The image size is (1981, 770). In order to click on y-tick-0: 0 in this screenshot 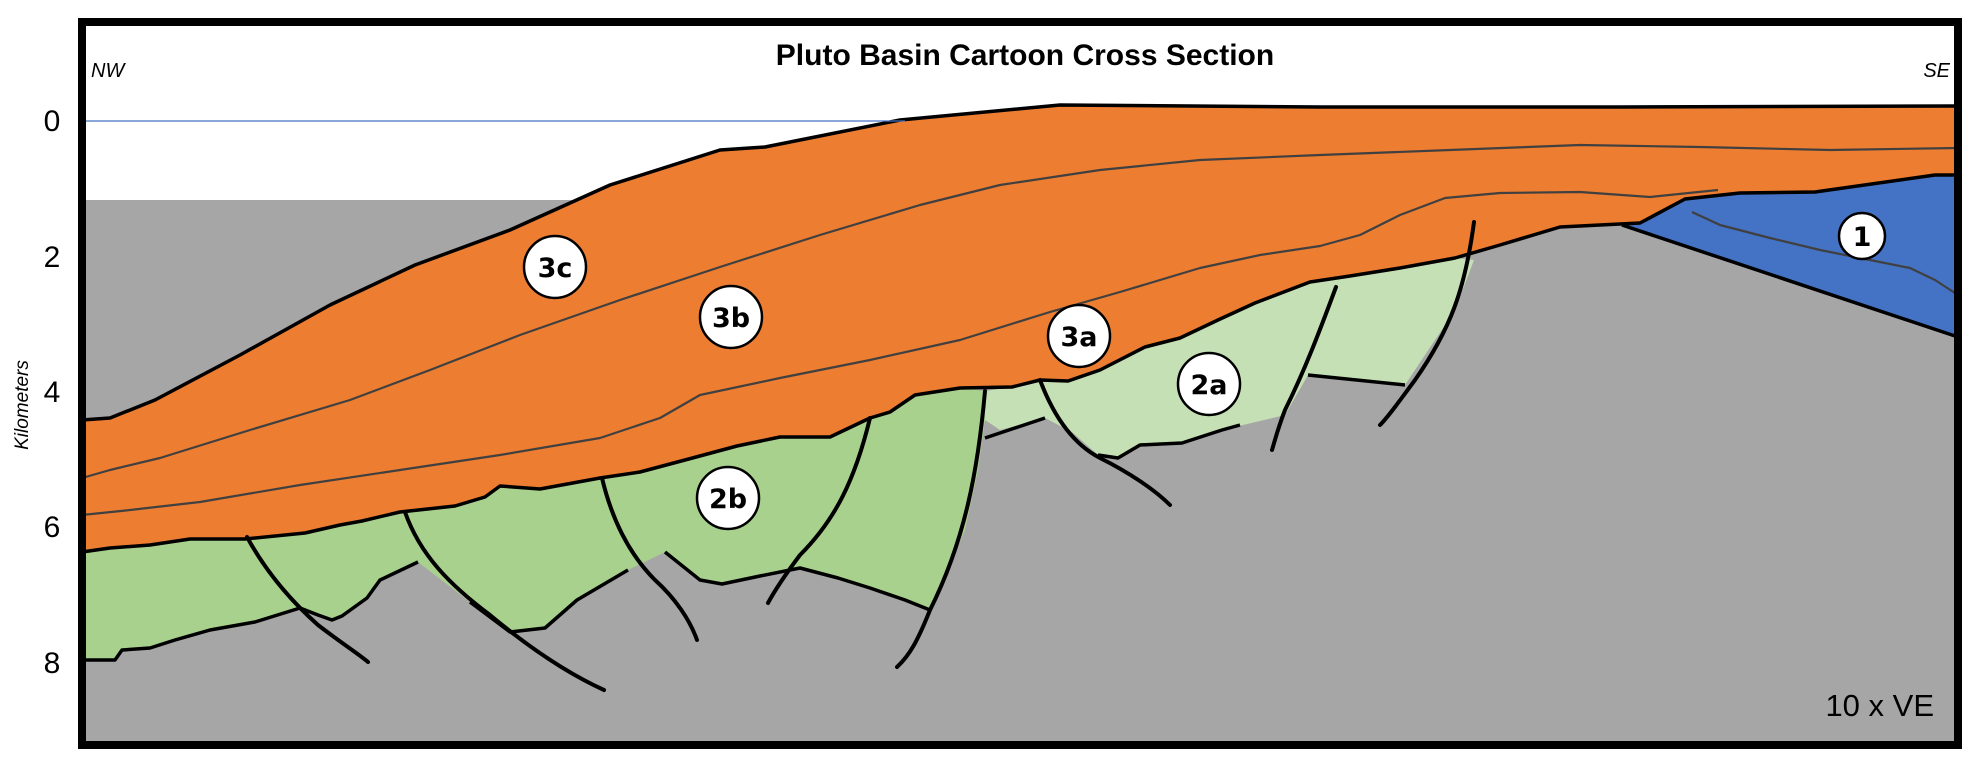, I will do `click(52, 121)`.